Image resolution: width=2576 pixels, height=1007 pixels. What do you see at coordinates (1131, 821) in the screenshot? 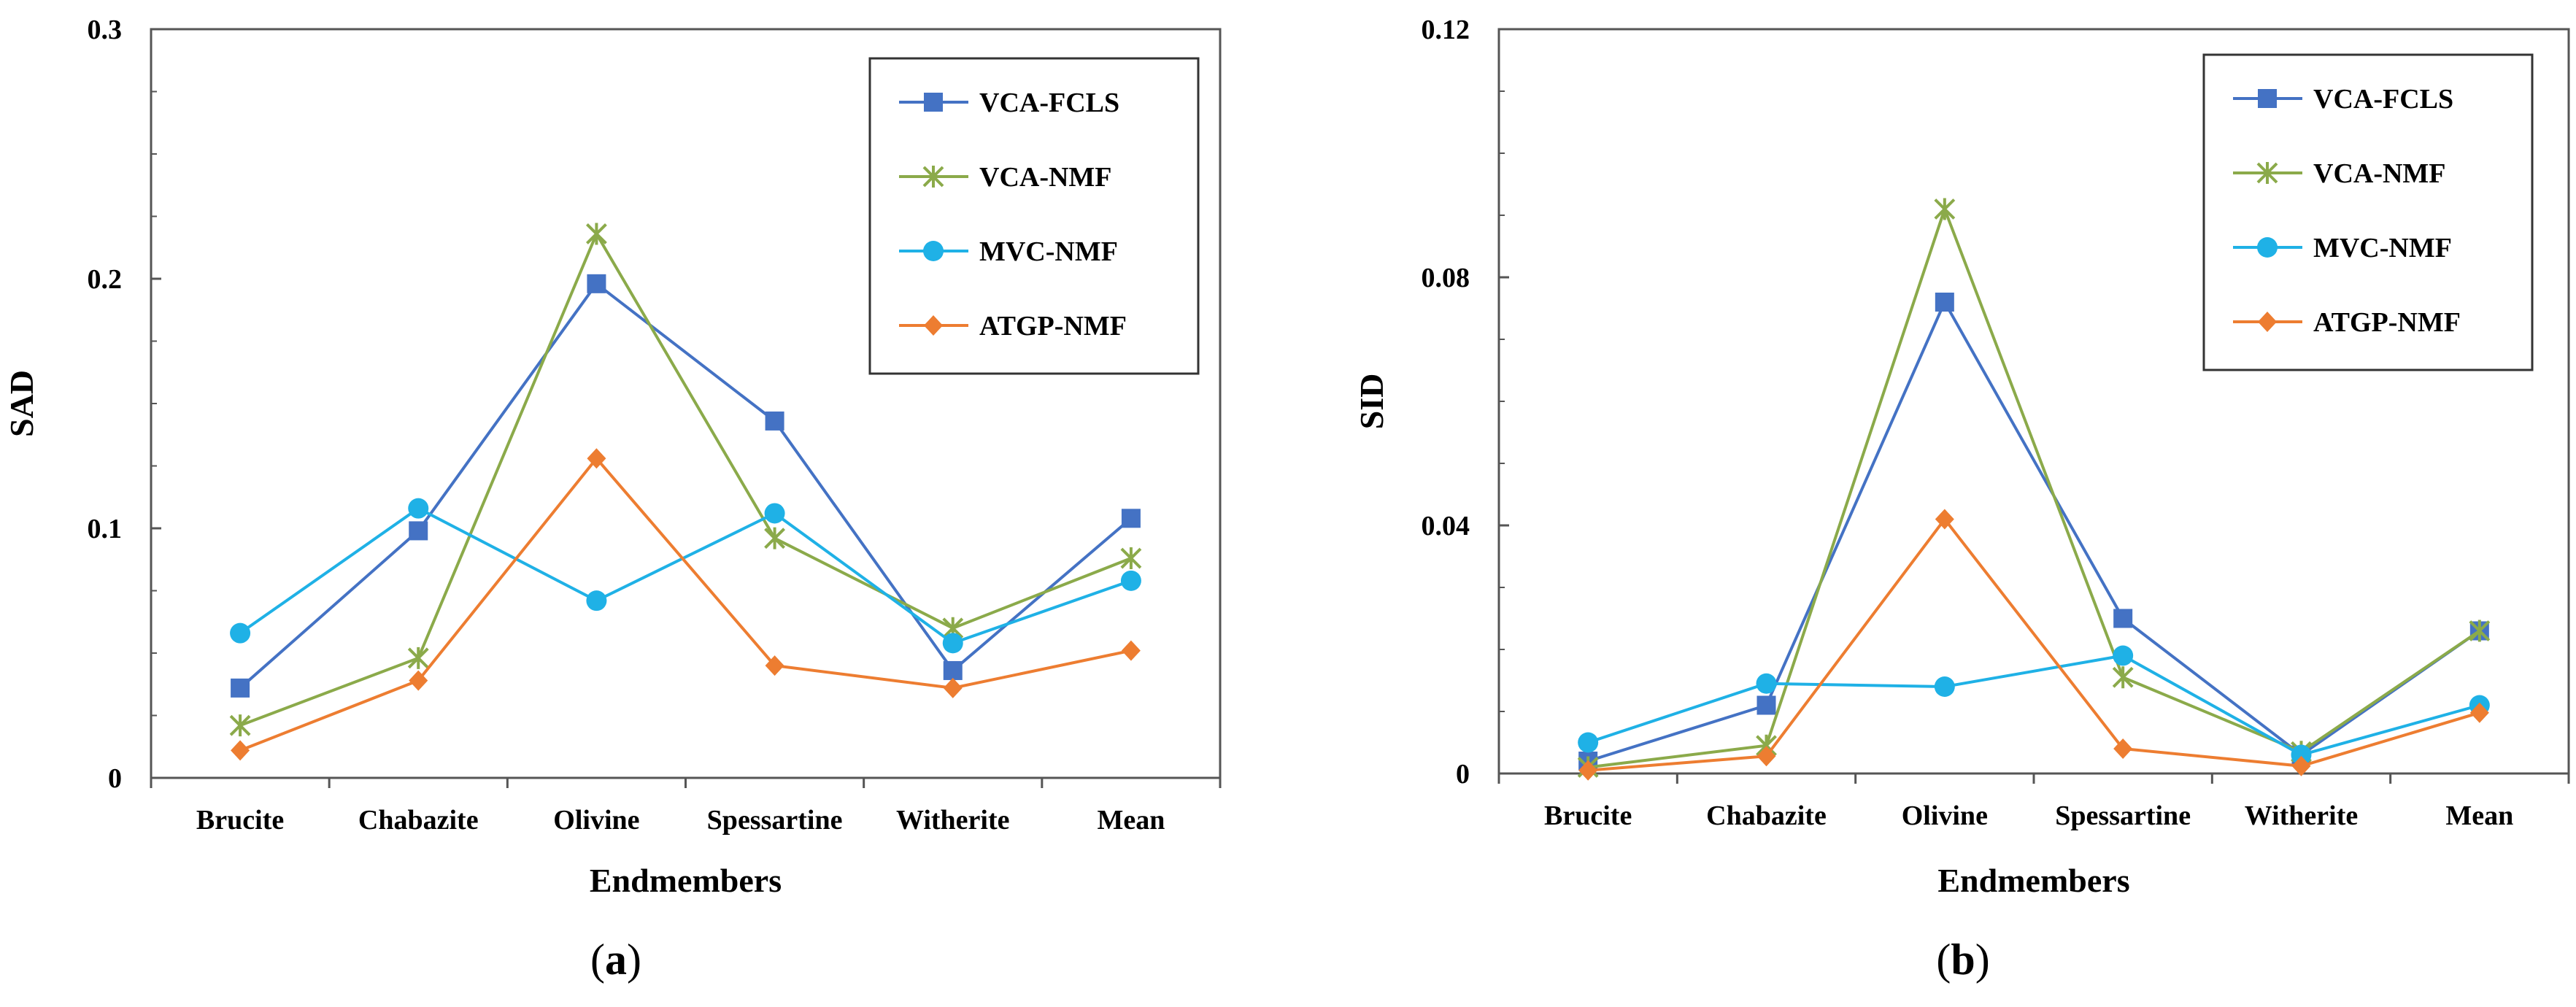
I see `x-category-label-mean: Mean` at bounding box center [1131, 821].